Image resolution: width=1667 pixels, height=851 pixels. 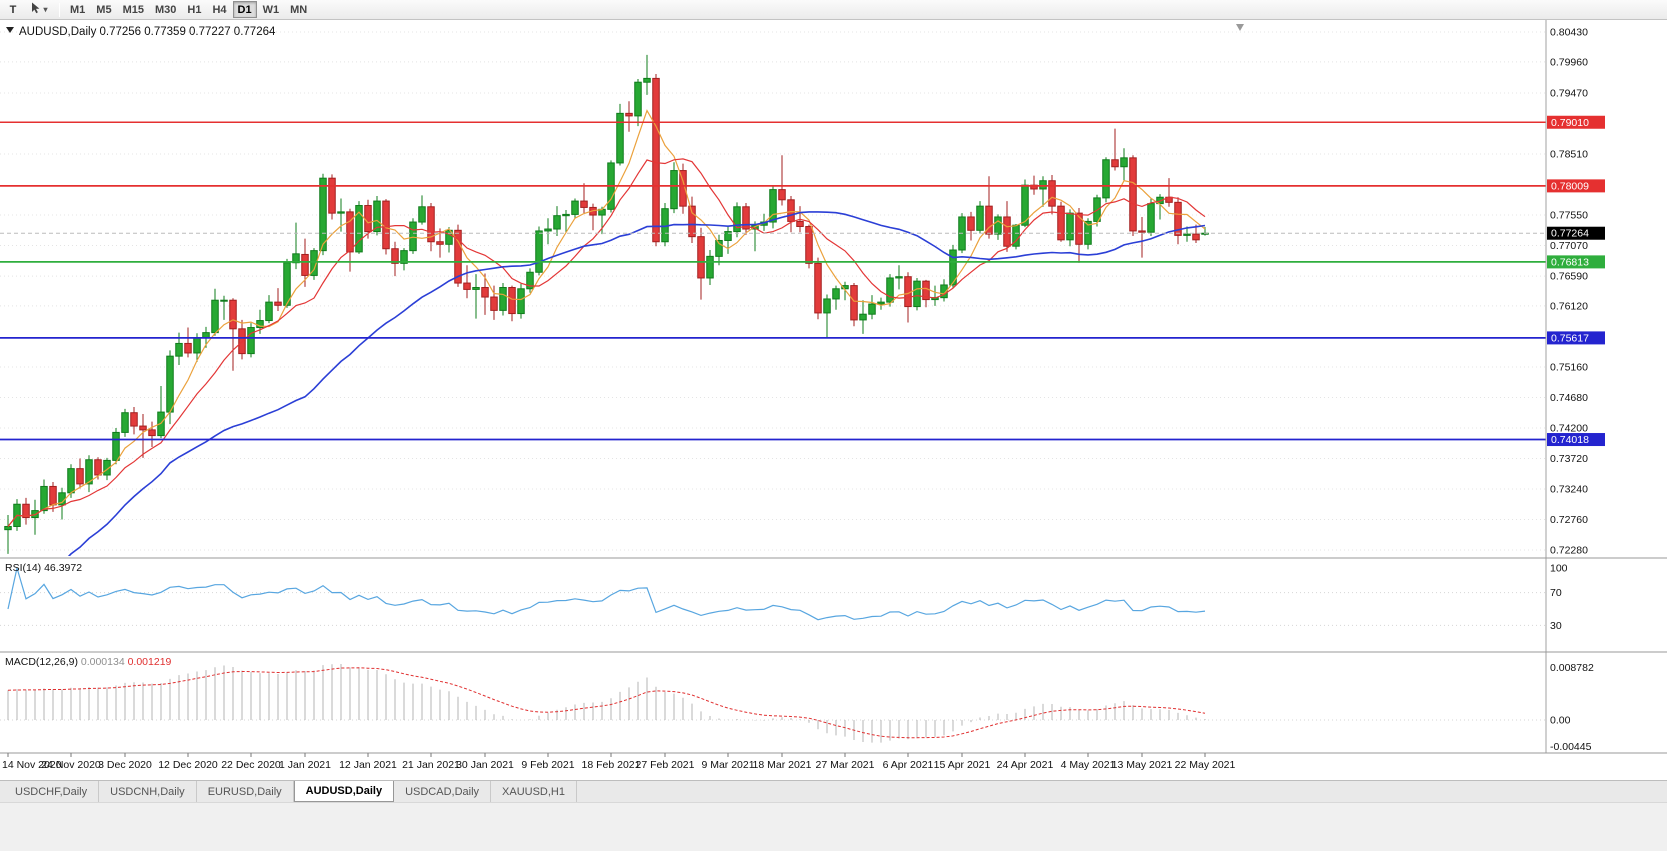 I want to click on svg-text: 22 May 2021, so click(x=1205, y=765).